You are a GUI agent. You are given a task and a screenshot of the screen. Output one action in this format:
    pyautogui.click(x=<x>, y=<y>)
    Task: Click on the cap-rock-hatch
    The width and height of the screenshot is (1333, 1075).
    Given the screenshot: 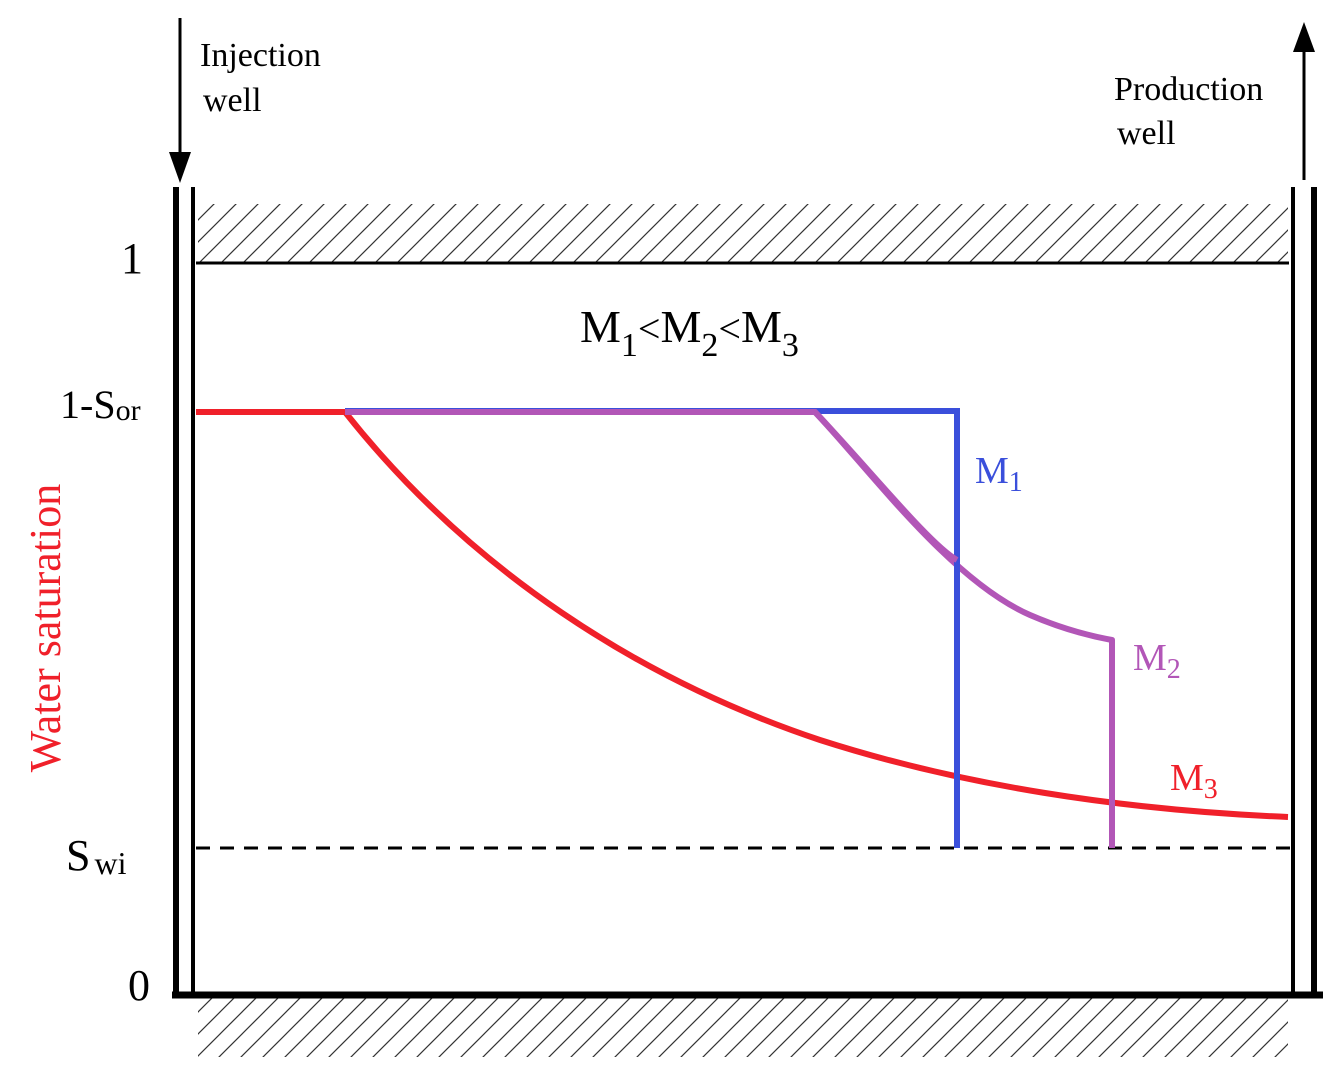 What is the action you would take?
    pyautogui.click(x=743, y=233)
    